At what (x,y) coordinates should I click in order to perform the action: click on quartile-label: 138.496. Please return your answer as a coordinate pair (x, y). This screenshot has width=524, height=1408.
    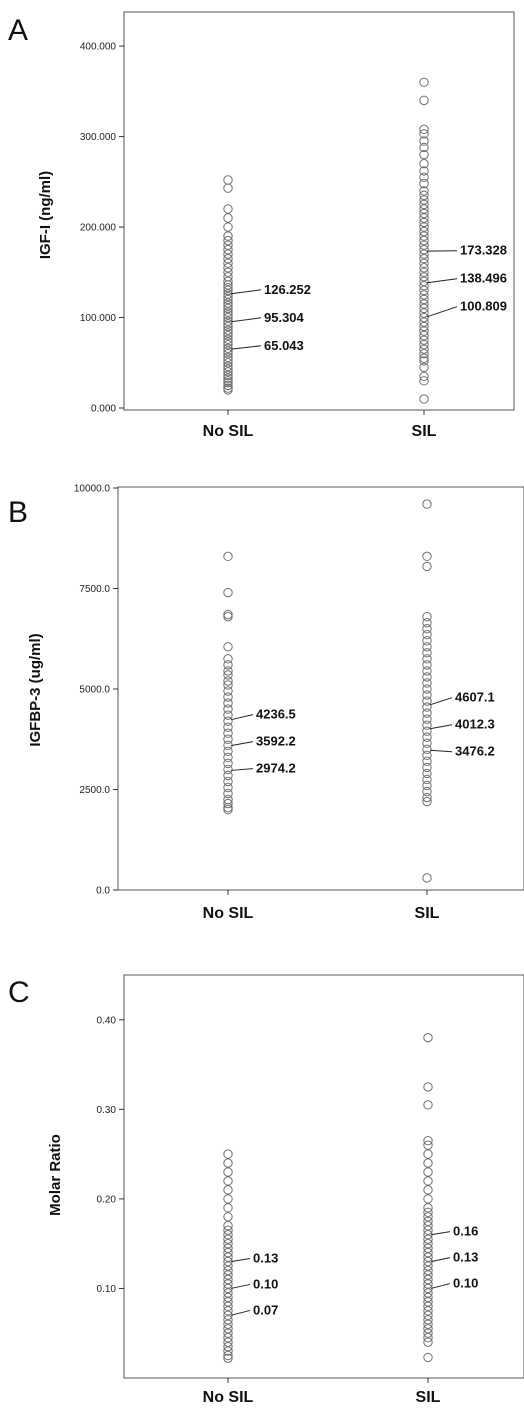
    Looking at the image, I should click on (483, 278).